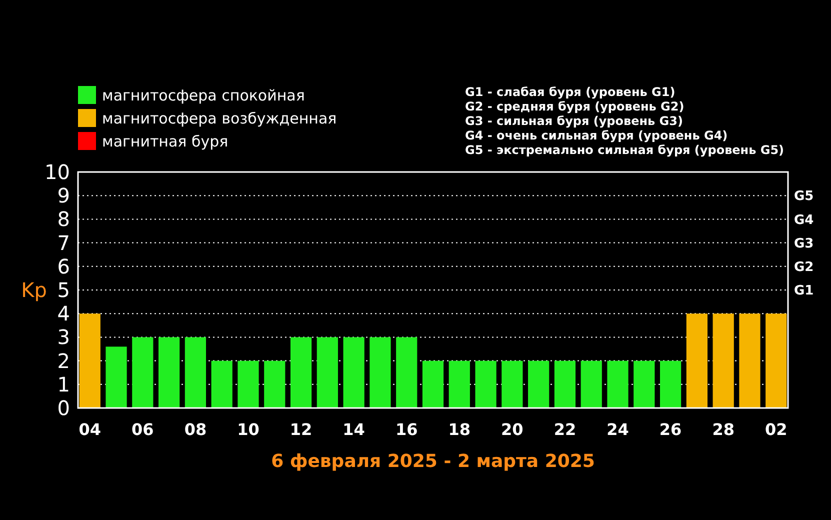 The width and height of the screenshot is (831, 520). I want to click on text: G4, so click(804, 220).